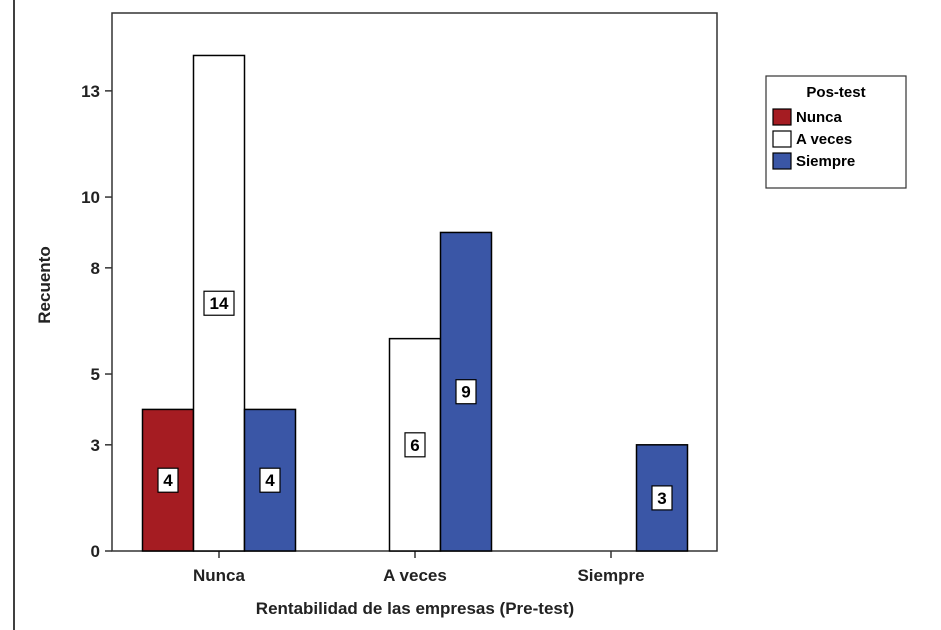  Describe the element at coordinates (835, 92) in the screenshot. I see `legend-title: Pos-test` at that location.